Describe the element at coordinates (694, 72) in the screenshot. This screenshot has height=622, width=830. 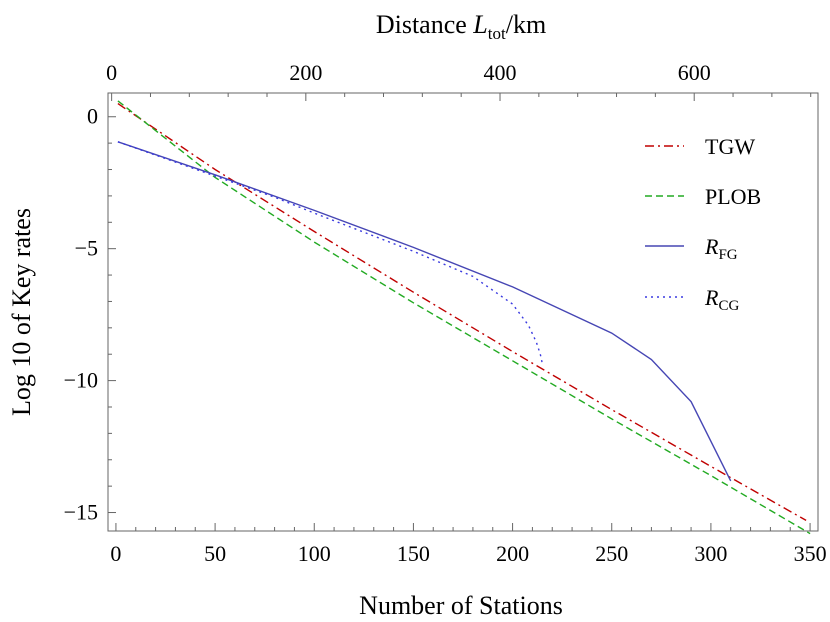
I see `top-tick-label: 600` at that location.